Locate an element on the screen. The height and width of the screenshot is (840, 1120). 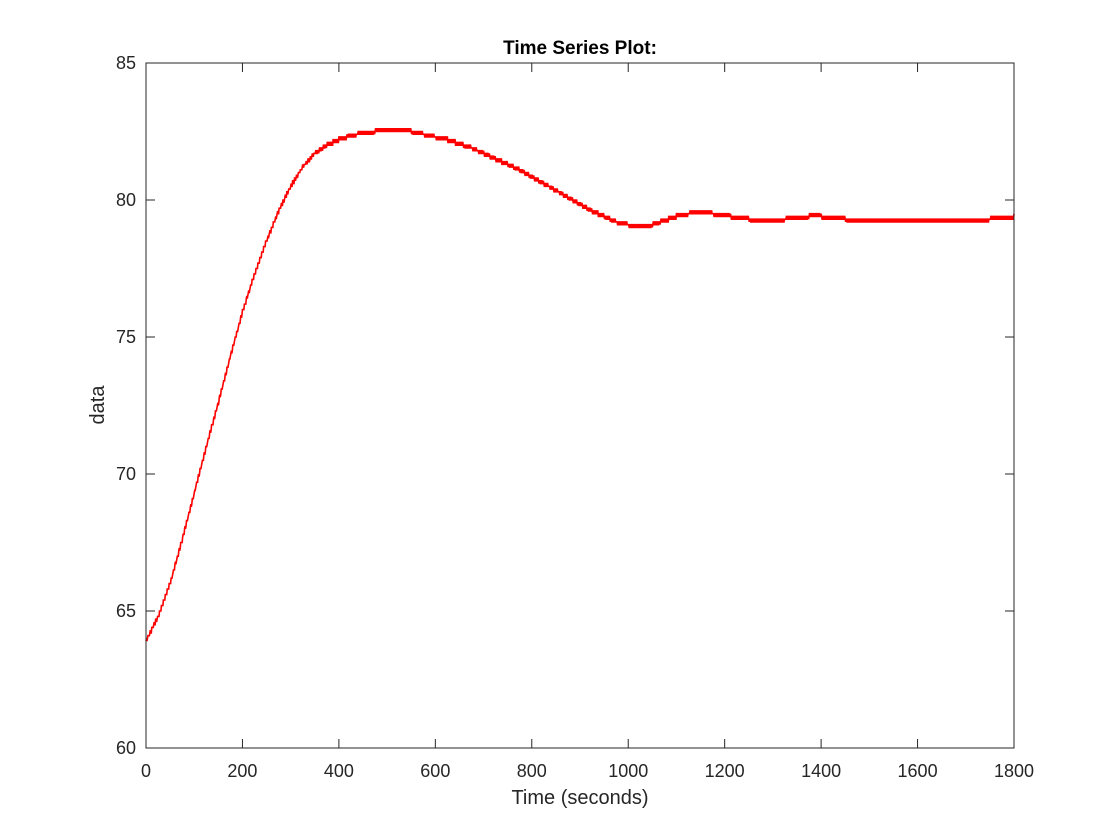
x-tick-label: 600 is located at coordinates (435, 771).